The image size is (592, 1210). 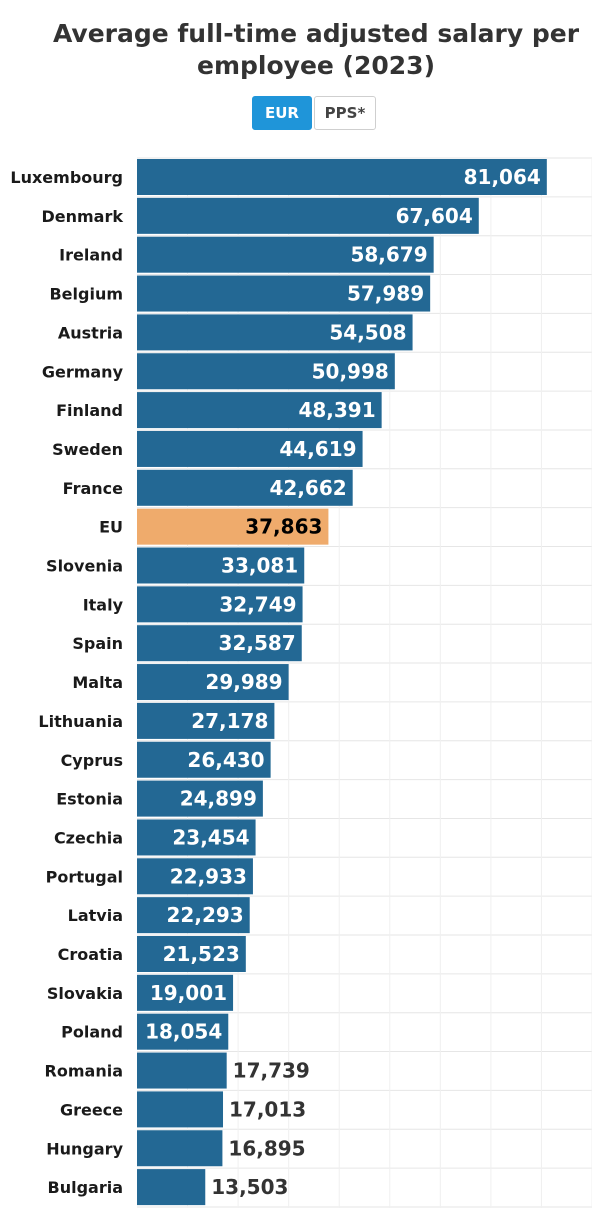 I want to click on category-label-romania: Romania, so click(x=84, y=1071).